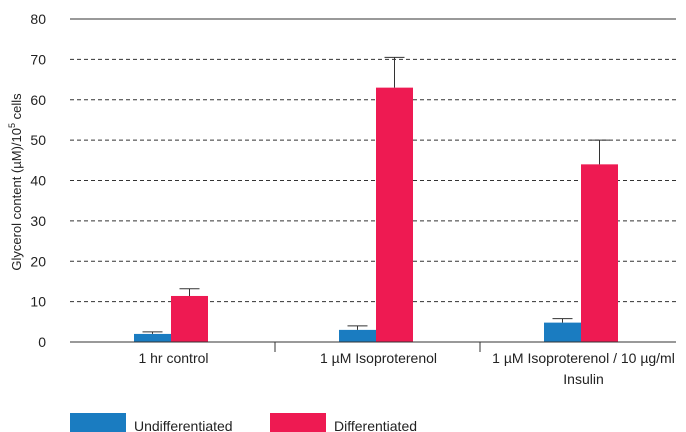  What do you see at coordinates (183, 425) in the screenshot?
I see `legend-label-undifferentiated: Undifferentiated` at bounding box center [183, 425].